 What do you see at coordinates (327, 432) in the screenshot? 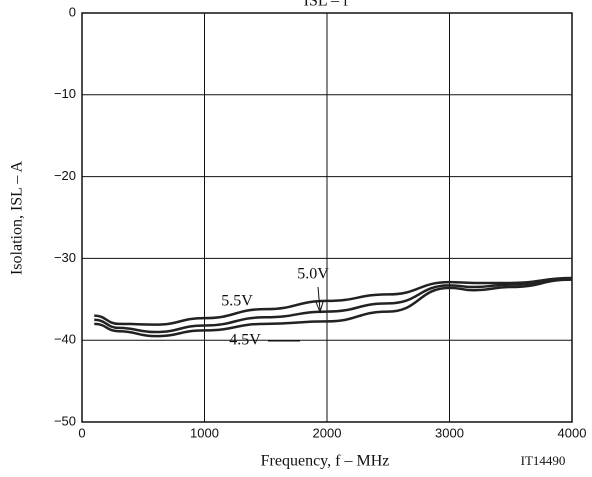
I see `x-tick-label: 2000` at bounding box center [327, 432].